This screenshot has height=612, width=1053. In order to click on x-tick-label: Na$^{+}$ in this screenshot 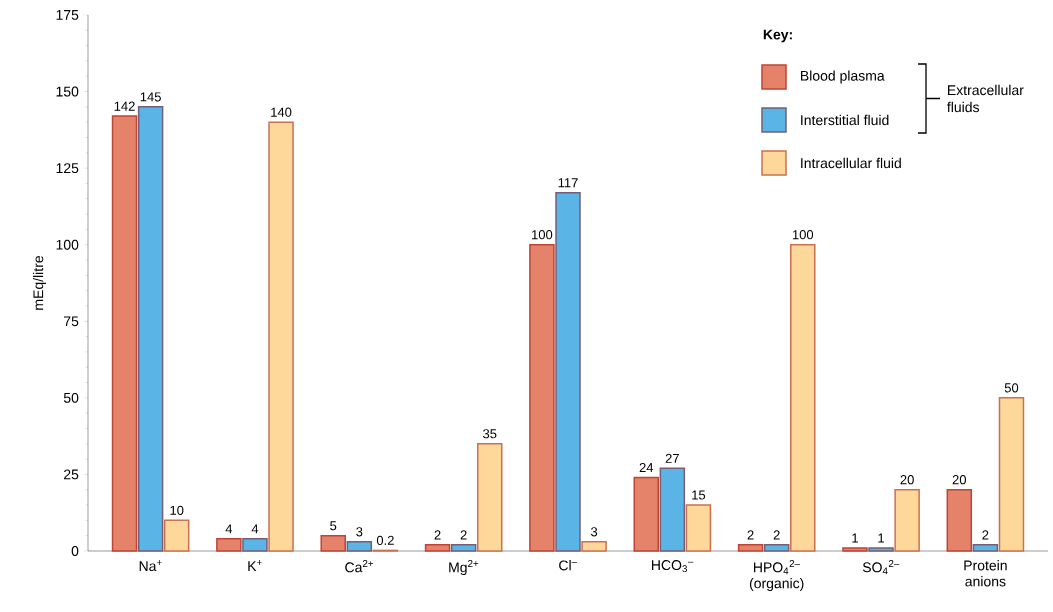, I will do `click(150, 566)`.